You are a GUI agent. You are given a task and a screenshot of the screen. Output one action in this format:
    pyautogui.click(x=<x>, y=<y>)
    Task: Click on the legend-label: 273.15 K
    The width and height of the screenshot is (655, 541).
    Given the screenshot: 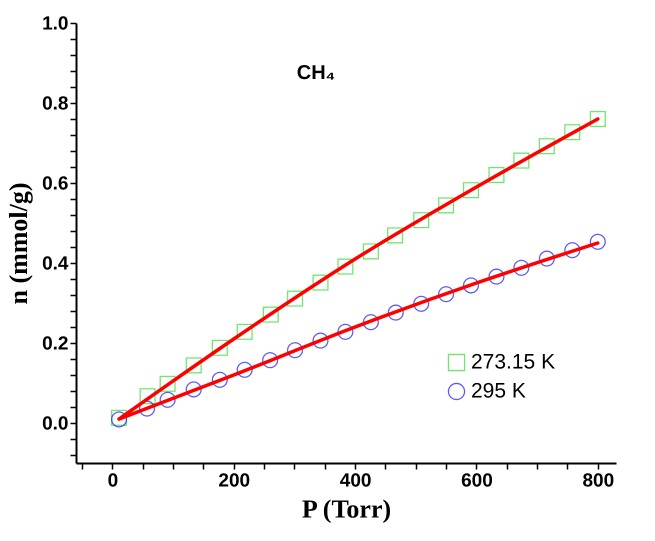 What is the action you would take?
    pyautogui.click(x=513, y=362)
    